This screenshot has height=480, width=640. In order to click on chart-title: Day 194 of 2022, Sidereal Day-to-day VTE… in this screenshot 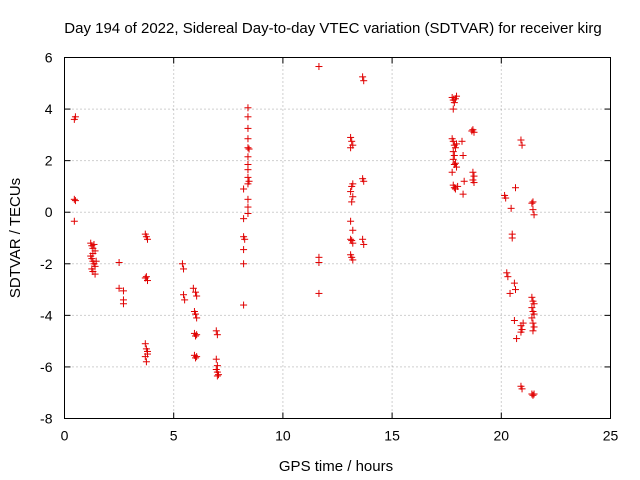, I will do `click(332, 28)`.